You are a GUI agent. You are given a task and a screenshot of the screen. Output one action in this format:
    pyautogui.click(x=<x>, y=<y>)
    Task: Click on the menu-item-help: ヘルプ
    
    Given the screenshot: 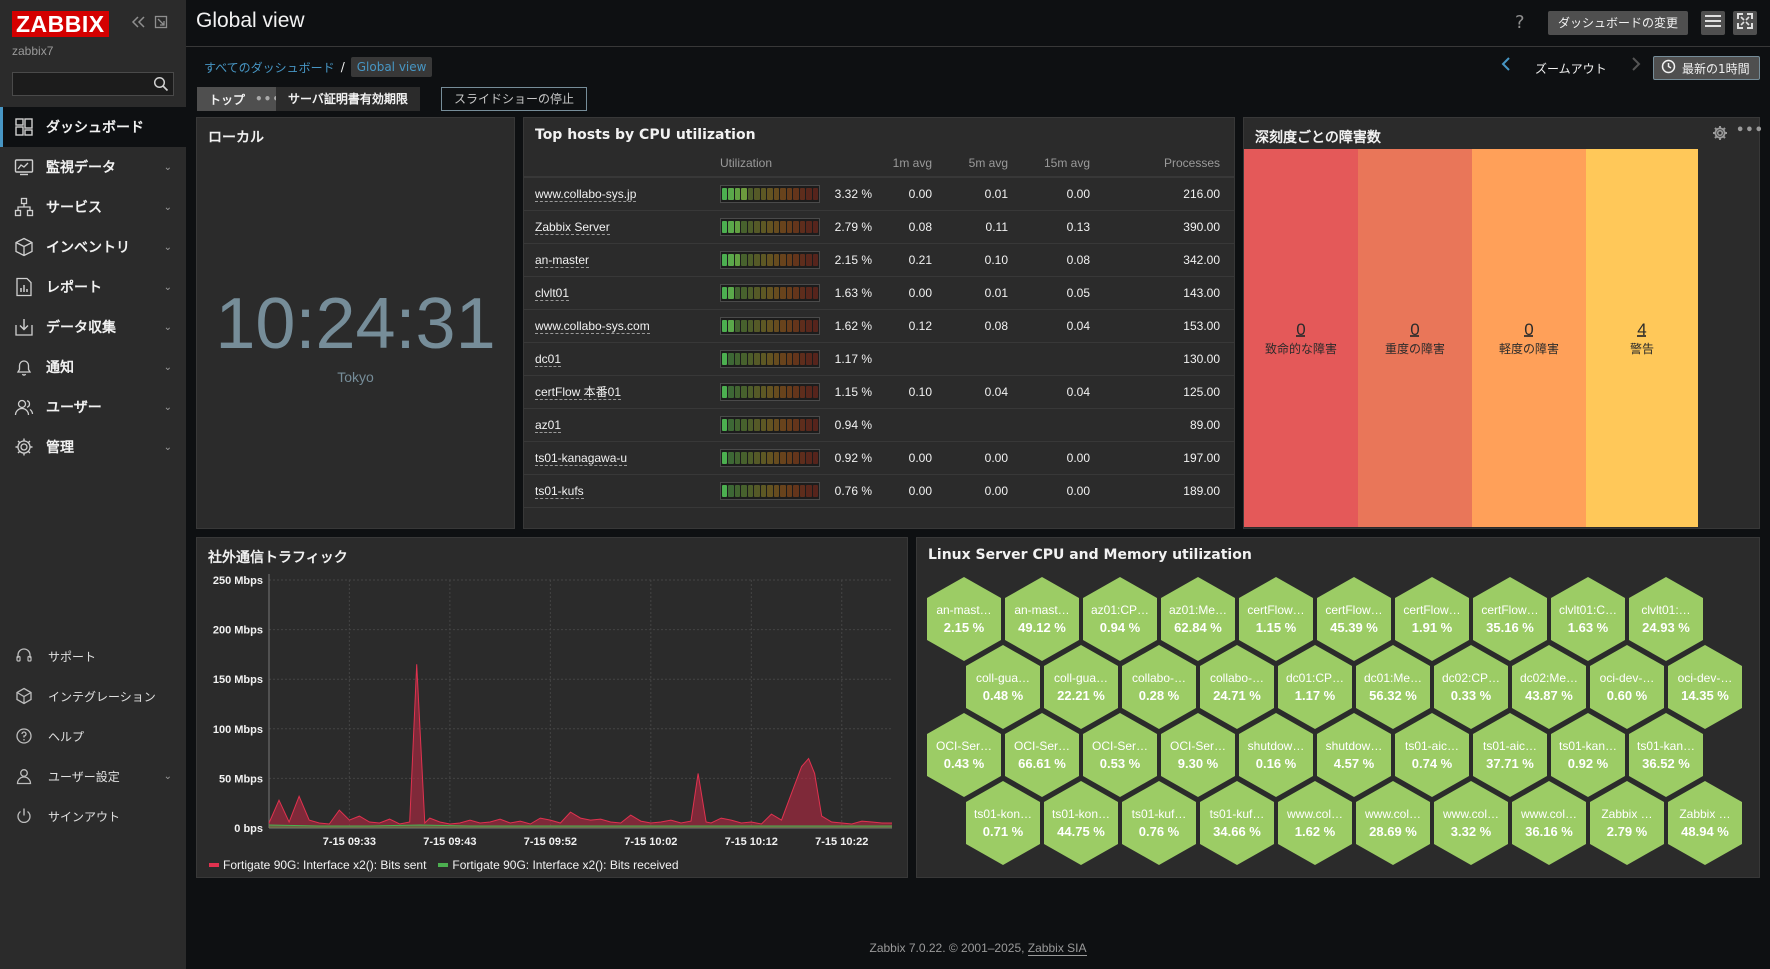 What is the action you would take?
    pyautogui.click(x=93, y=736)
    